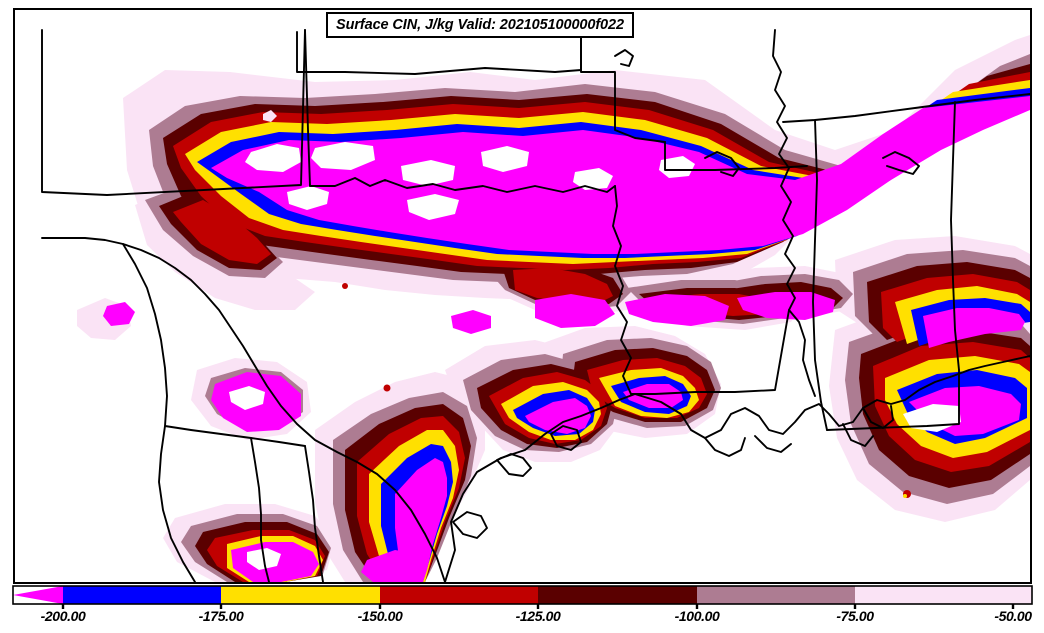 Image resolution: width=1044 pixels, height=633 pixels. What do you see at coordinates (63, 616) in the screenshot?
I see `colorbar-tick-label: -200.00` at bounding box center [63, 616].